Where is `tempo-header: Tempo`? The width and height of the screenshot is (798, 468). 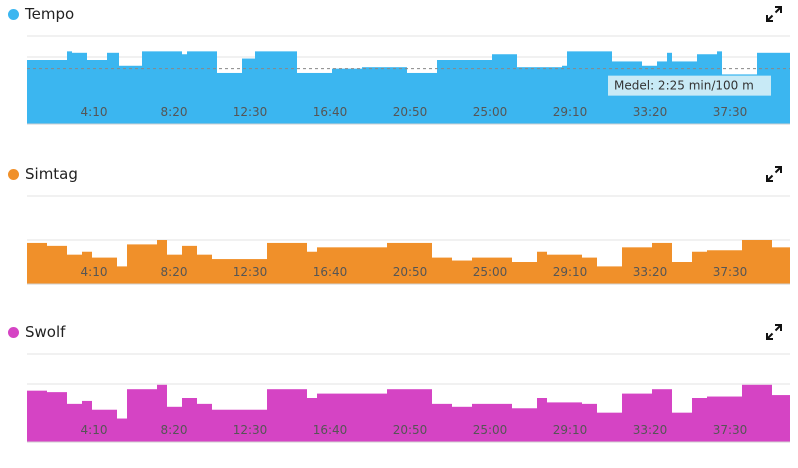
tempo-header: Tempo is located at coordinates (41, 14).